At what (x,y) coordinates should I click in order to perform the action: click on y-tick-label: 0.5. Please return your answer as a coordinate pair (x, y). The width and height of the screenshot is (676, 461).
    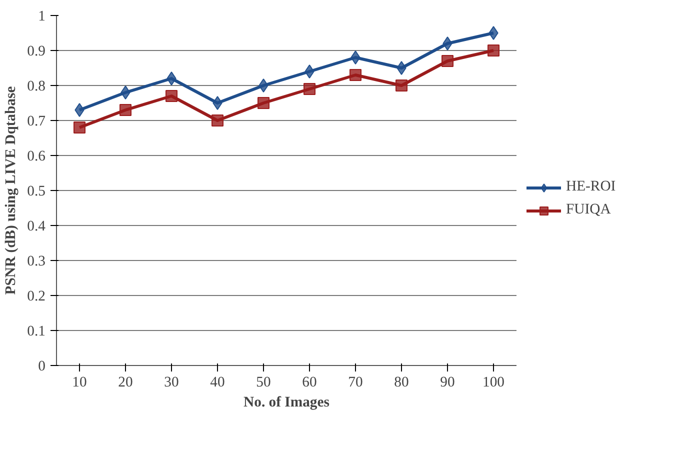
    Looking at the image, I should click on (36, 192).